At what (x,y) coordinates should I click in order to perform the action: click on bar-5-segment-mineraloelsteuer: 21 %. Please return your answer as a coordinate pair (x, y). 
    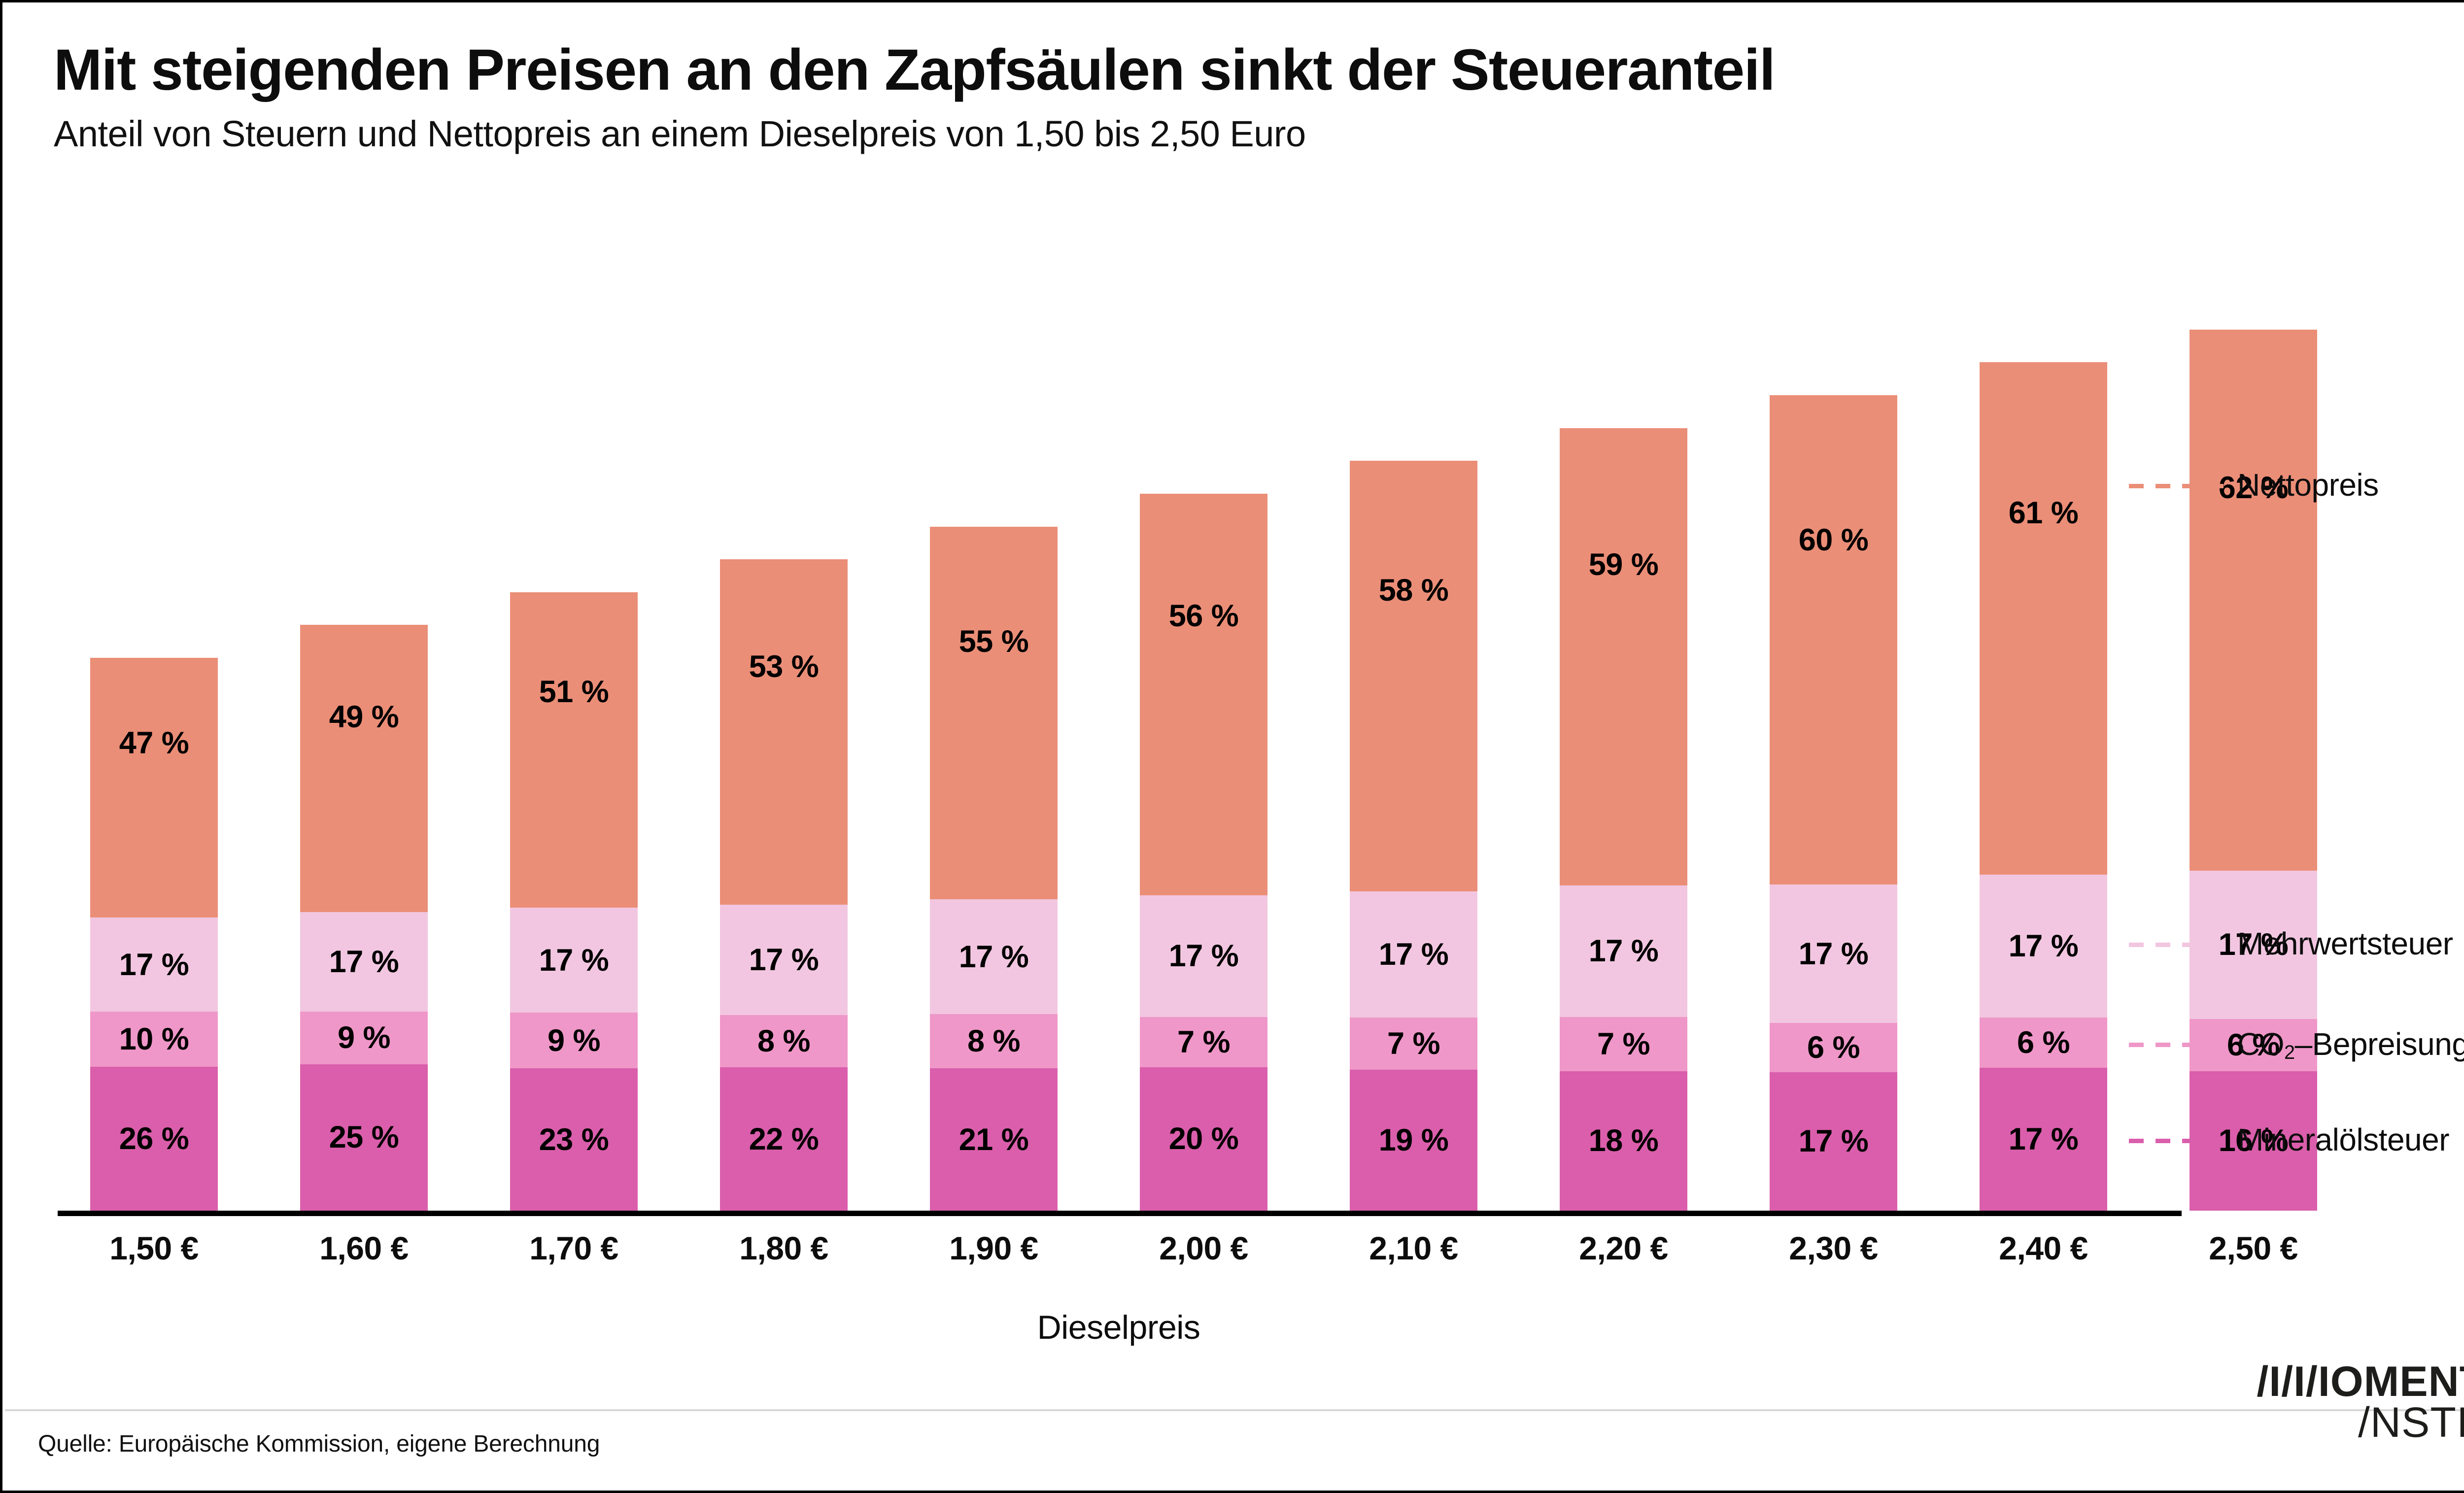
    Looking at the image, I should click on (994, 1140).